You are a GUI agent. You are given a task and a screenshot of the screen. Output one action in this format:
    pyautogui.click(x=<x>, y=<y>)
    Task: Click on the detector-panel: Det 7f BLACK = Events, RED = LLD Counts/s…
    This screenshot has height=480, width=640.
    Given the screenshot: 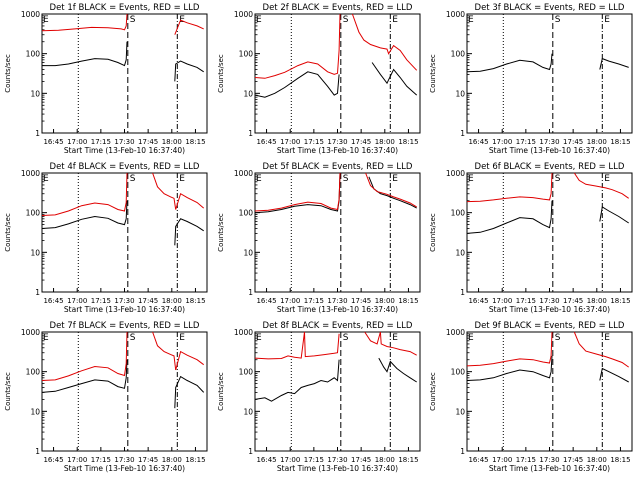 What is the action you would take?
    pyautogui.click(x=106, y=397)
    